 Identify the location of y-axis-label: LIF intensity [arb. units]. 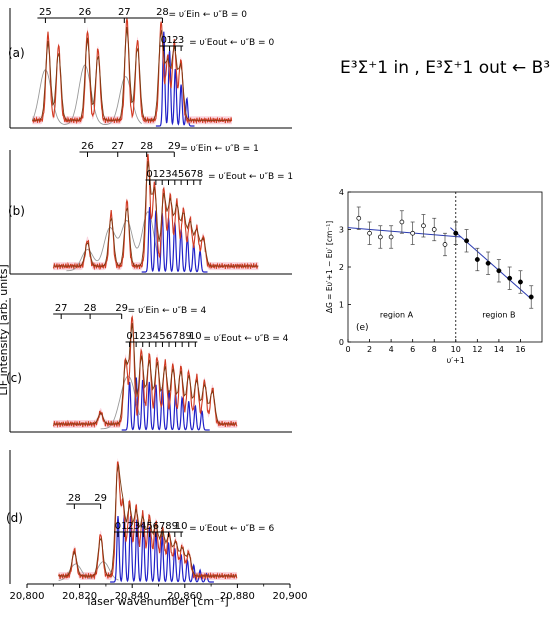
(5, 329).